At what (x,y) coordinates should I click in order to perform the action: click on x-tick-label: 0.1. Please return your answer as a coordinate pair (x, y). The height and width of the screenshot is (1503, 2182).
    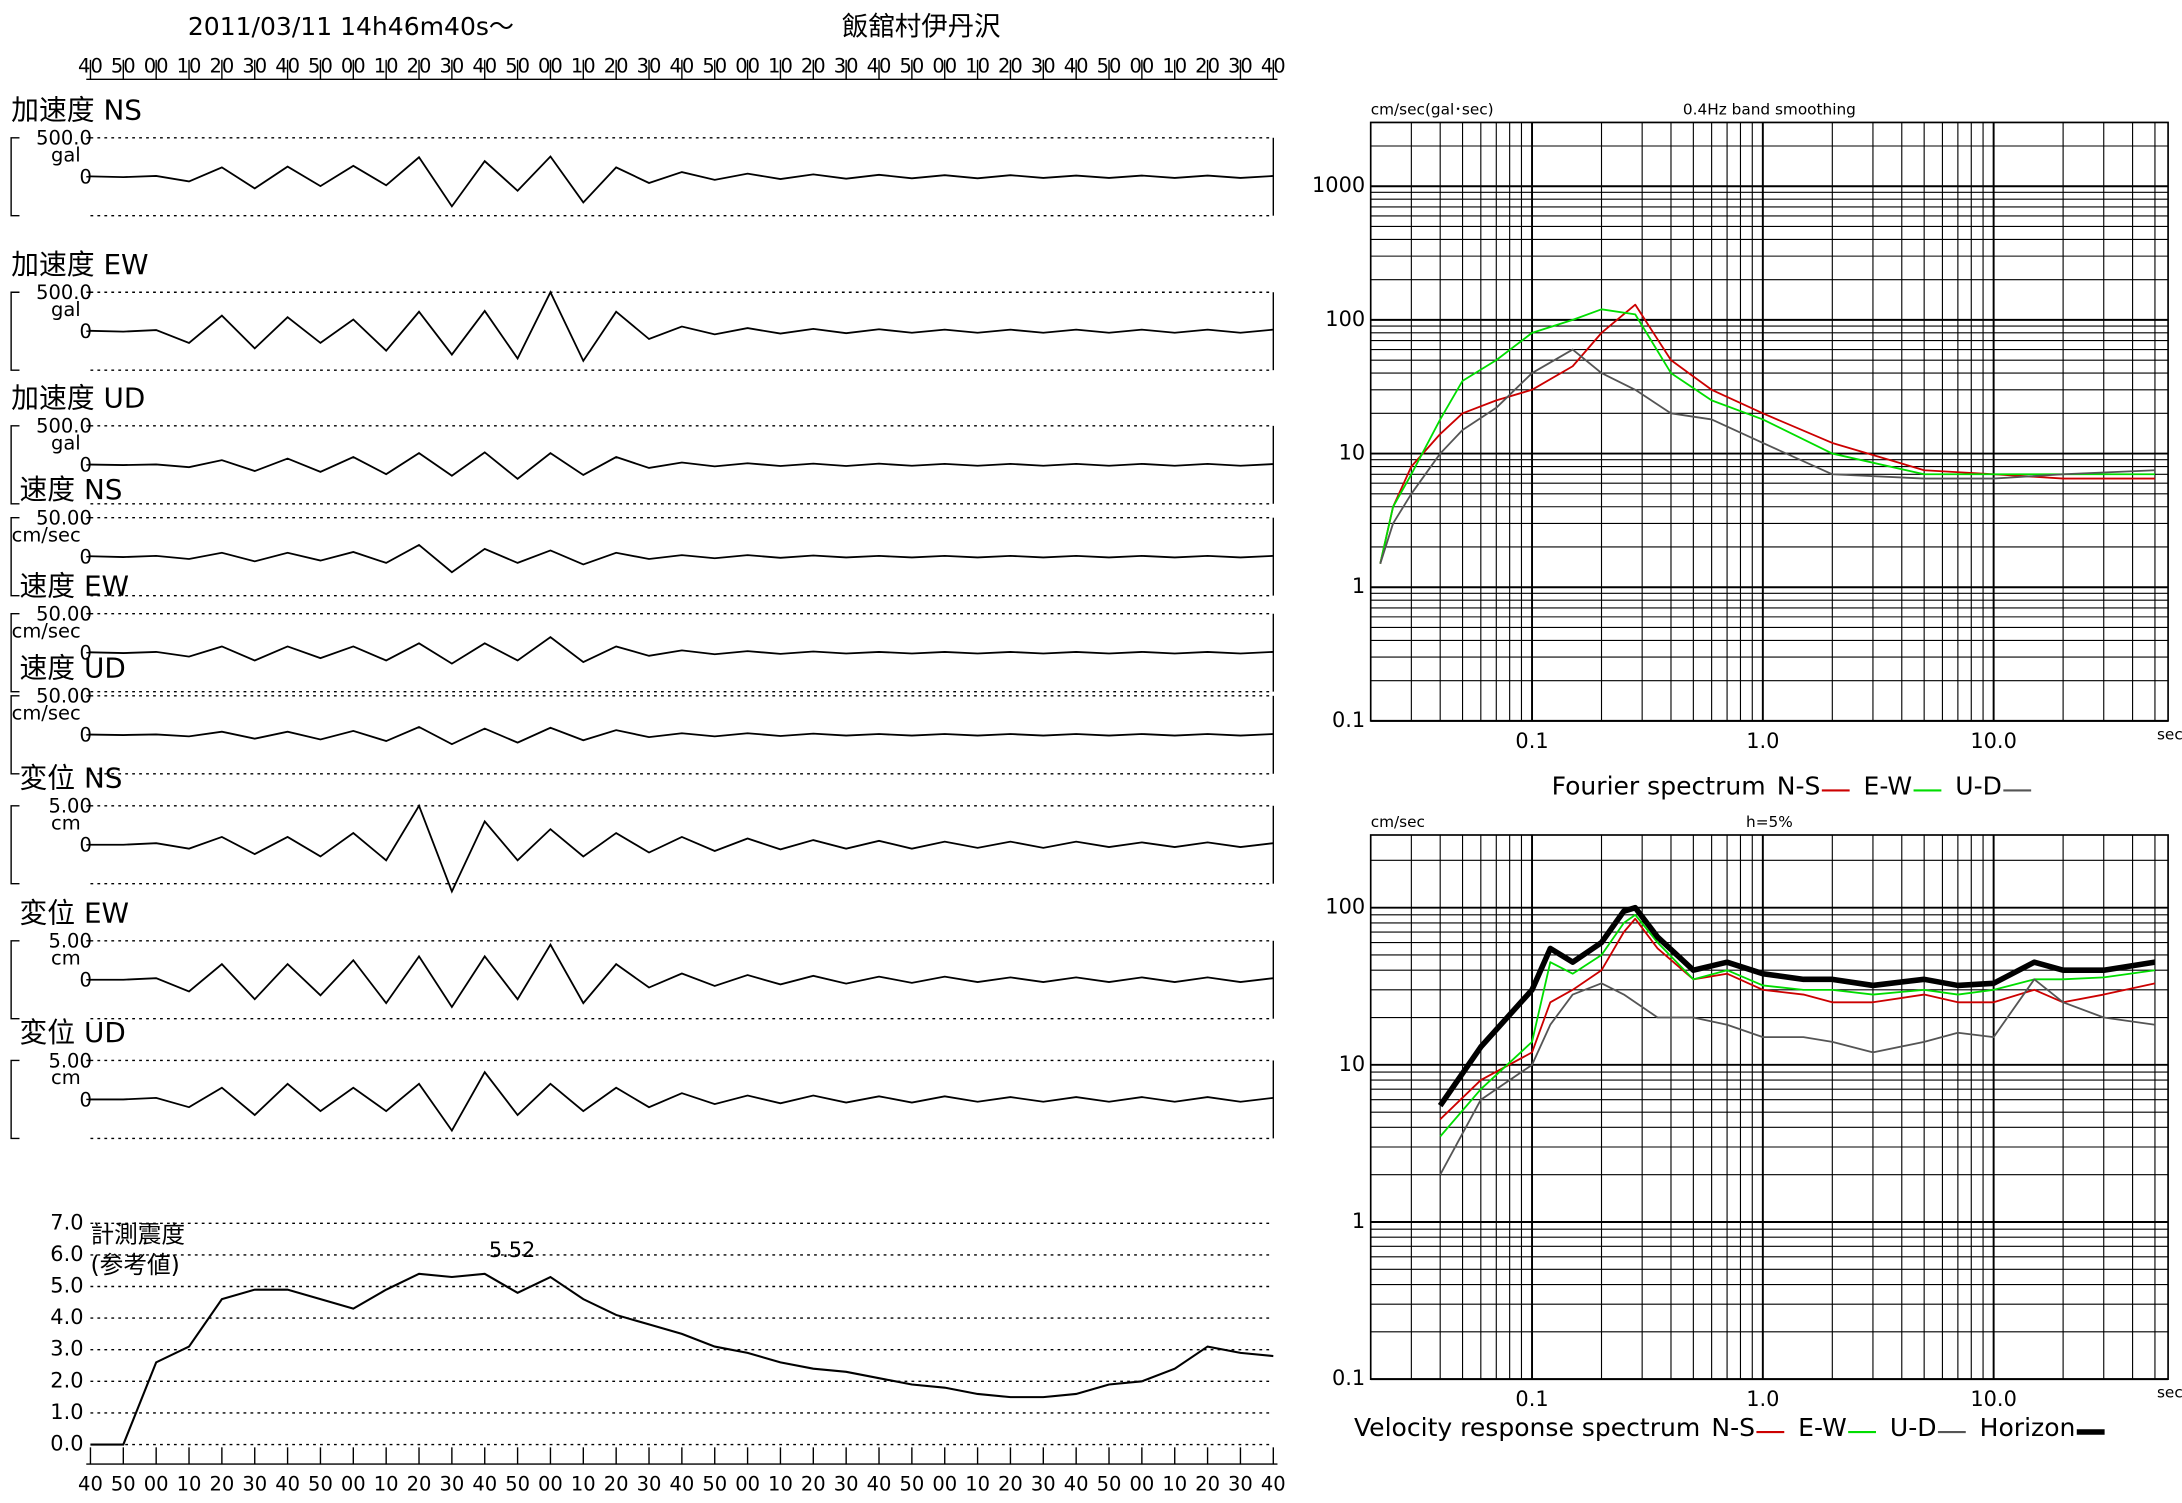
    Looking at the image, I should click on (1531, 1399).